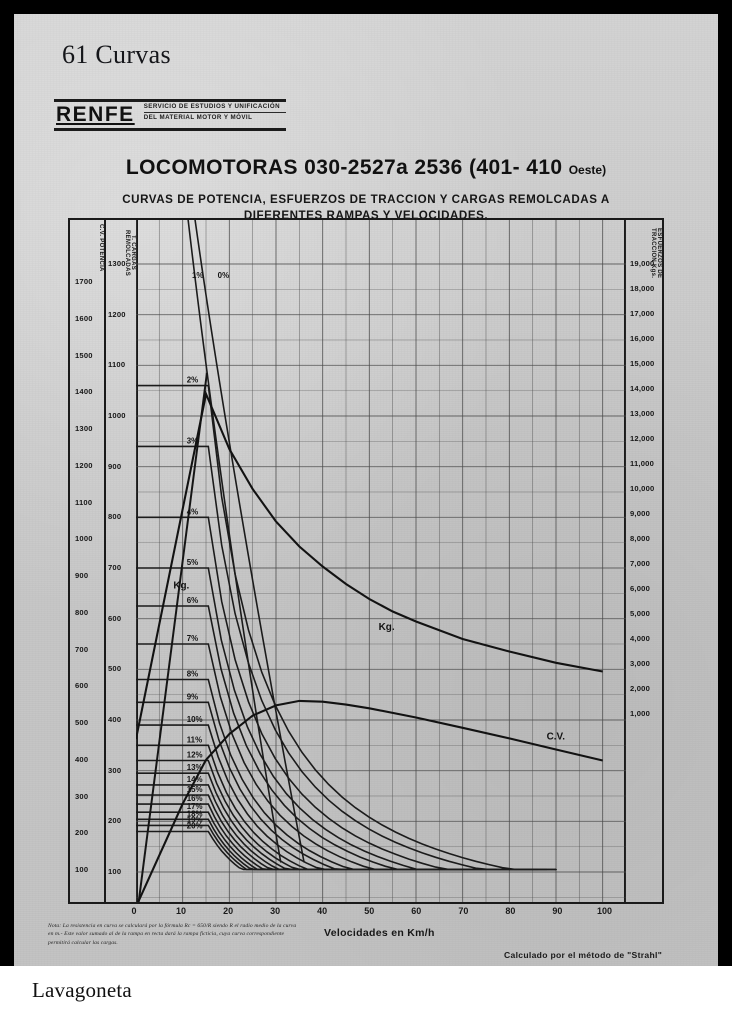  I want to click on y-tick-power-400: 400, so click(82, 759).